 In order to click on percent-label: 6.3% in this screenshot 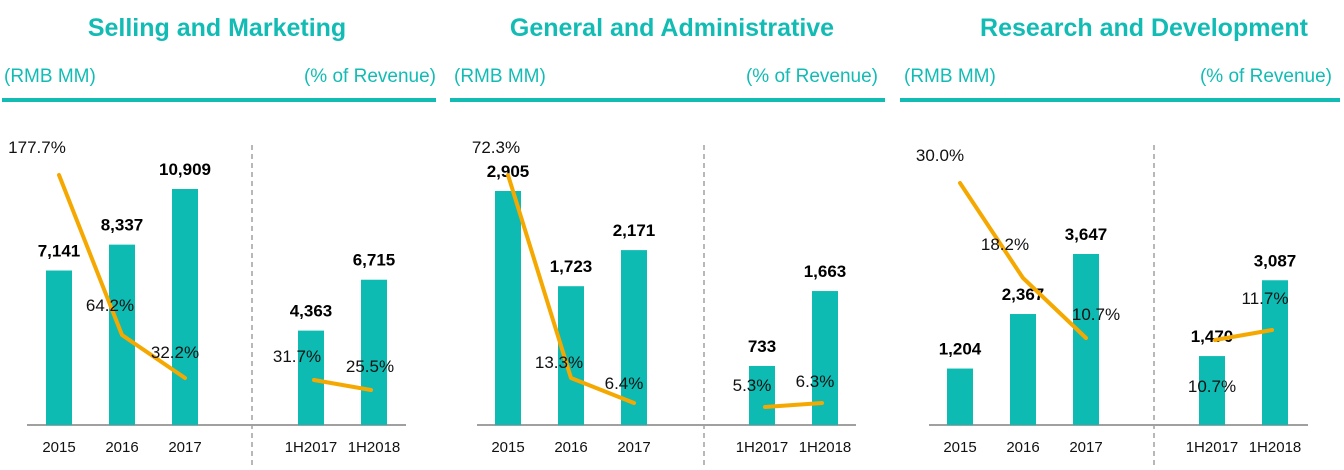, I will do `click(815, 381)`.